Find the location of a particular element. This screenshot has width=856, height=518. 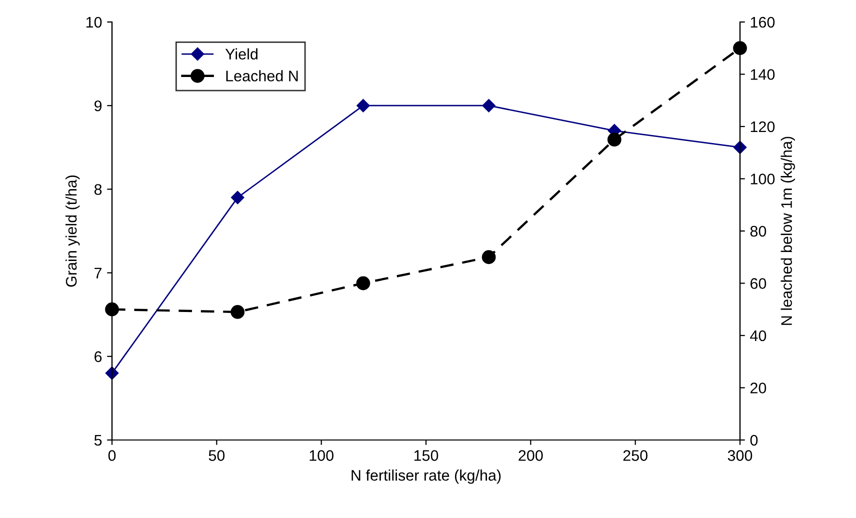

x-tick-label: 0 is located at coordinates (112, 455).